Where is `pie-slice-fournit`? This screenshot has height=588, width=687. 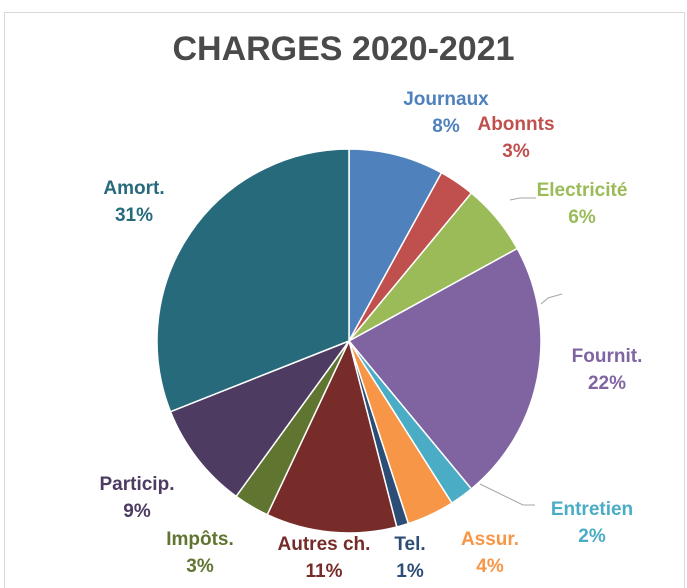 pie-slice-fournit is located at coordinates (444, 368).